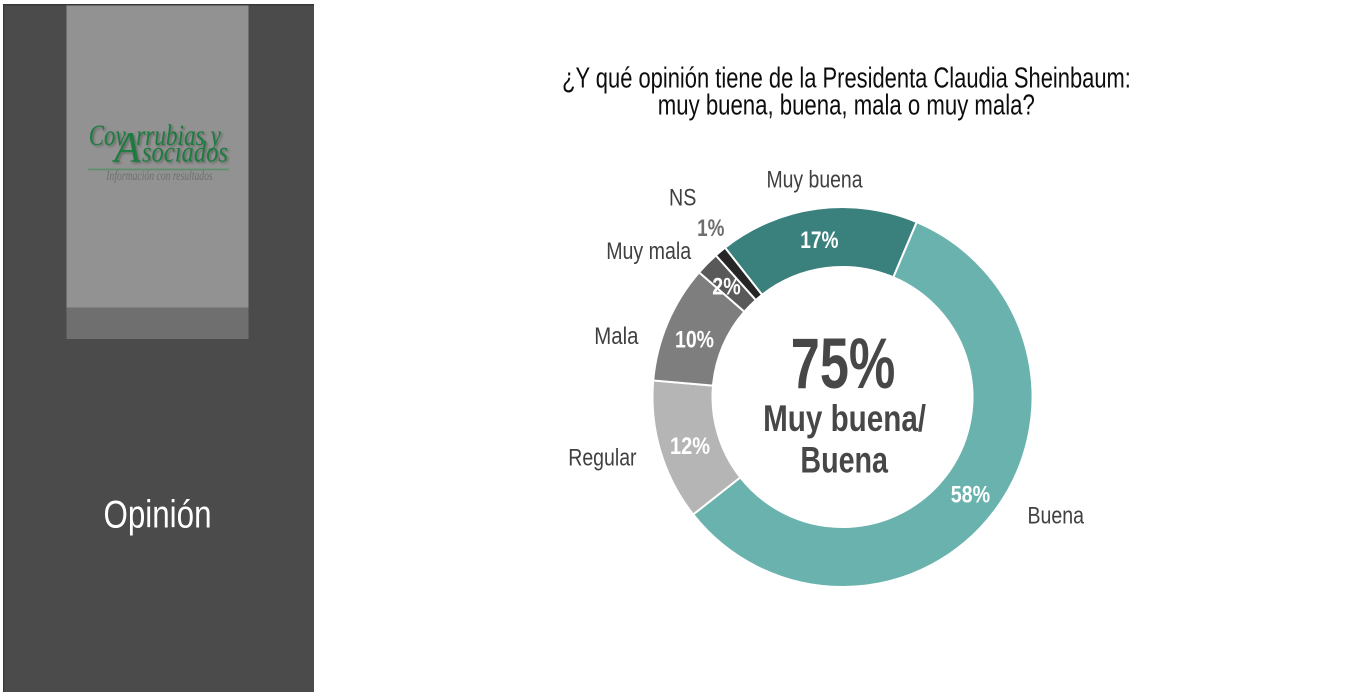 This screenshot has height=692, width=1369. Describe the element at coordinates (690, 446) in the screenshot. I see `svg-text: 12%` at that location.